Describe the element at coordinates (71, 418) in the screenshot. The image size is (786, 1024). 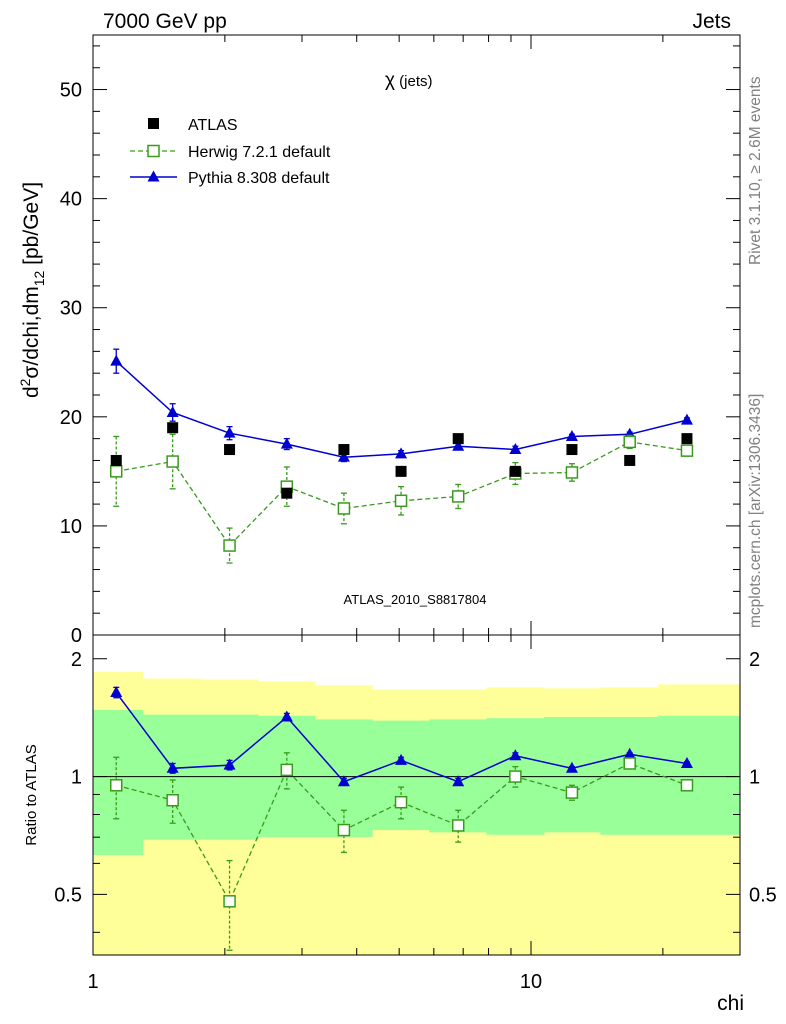
I see `y-tick-label: 20` at that location.